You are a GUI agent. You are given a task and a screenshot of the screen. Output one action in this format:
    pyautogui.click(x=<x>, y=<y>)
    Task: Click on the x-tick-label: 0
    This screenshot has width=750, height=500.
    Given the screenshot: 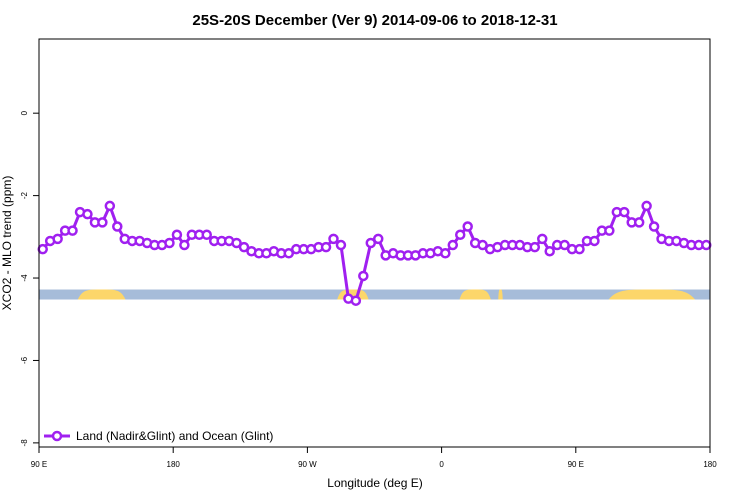 What is the action you would take?
    pyautogui.click(x=441, y=464)
    